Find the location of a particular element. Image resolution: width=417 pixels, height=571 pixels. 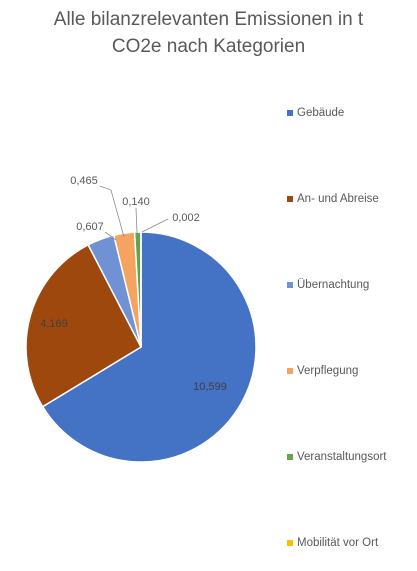

chart-title-line-1: Alle bilanzrelevanten Emissionen in t is located at coordinates (208, 19).